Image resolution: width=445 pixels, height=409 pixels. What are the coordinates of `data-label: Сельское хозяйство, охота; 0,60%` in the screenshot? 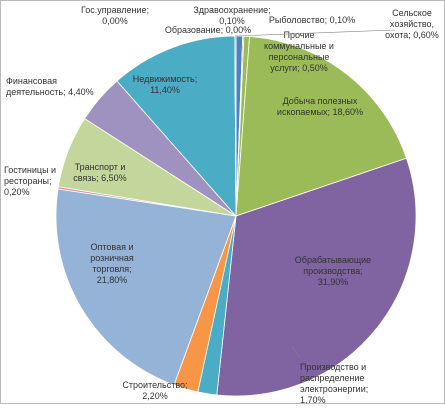 It's located at (412, 24).